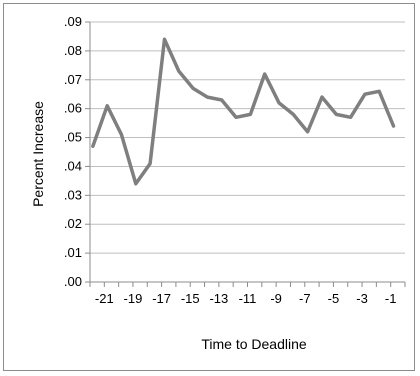 The height and width of the screenshot is (376, 420). I want to click on x-tick-label: -17, so click(161, 298).